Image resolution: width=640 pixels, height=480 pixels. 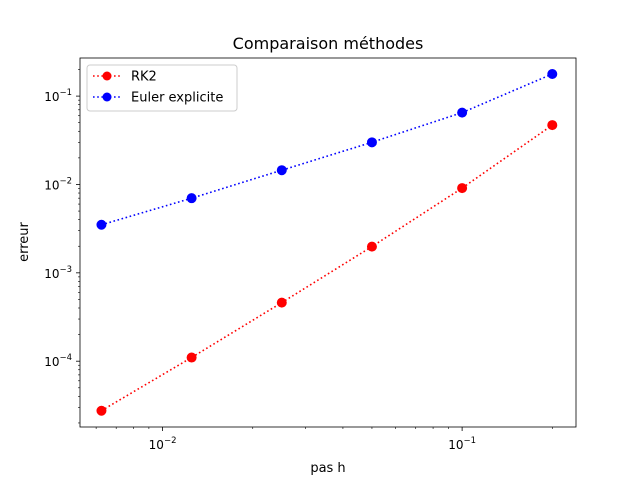 What do you see at coordinates (58, 273) in the screenshot?
I see `y-tick-label: 10⁻³` at bounding box center [58, 273].